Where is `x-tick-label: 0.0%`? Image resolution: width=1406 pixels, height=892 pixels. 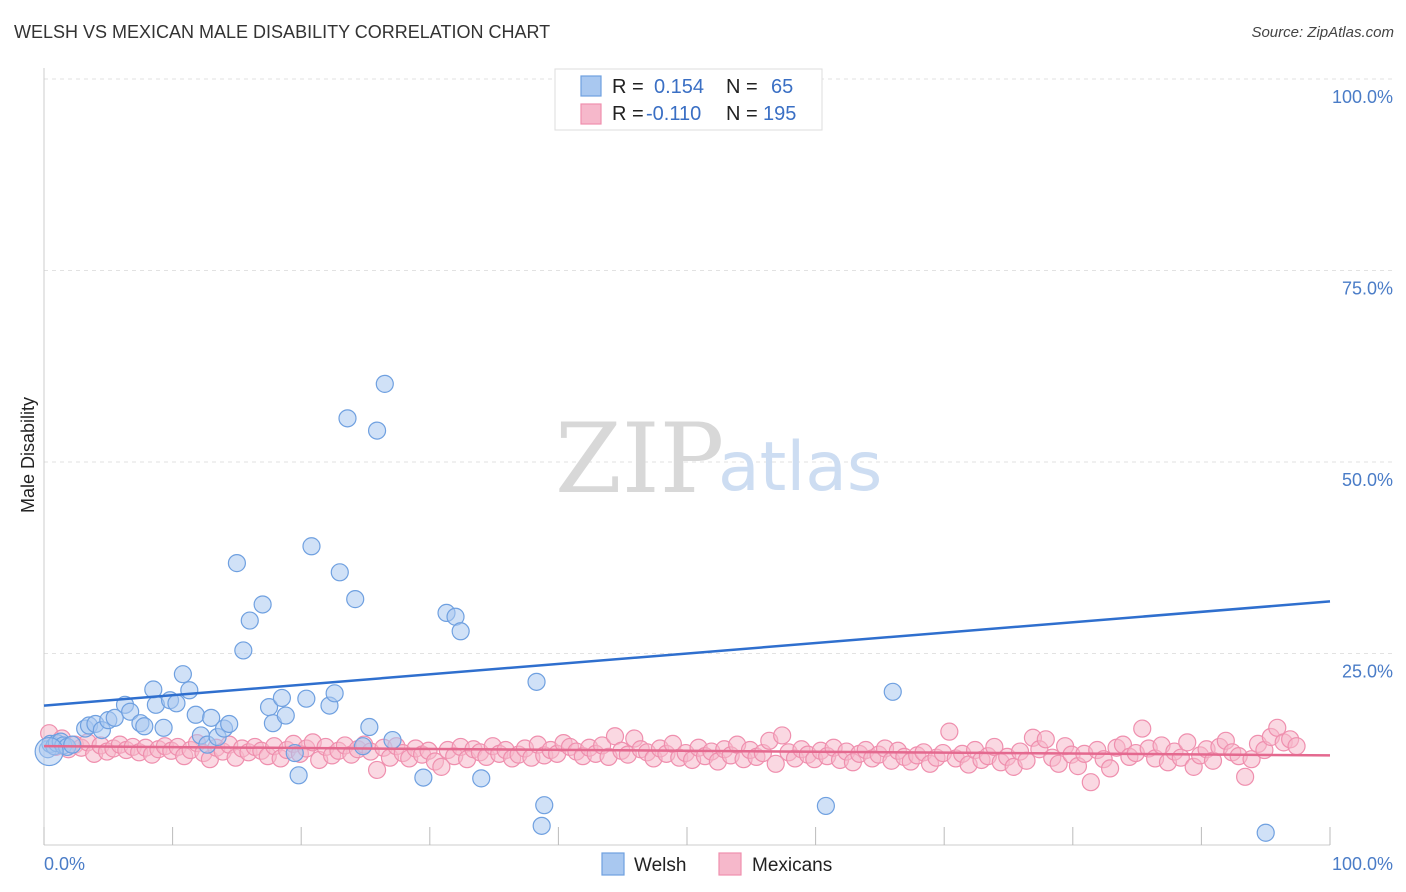 x-tick-label: 0.0% is located at coordinates (64, 864).